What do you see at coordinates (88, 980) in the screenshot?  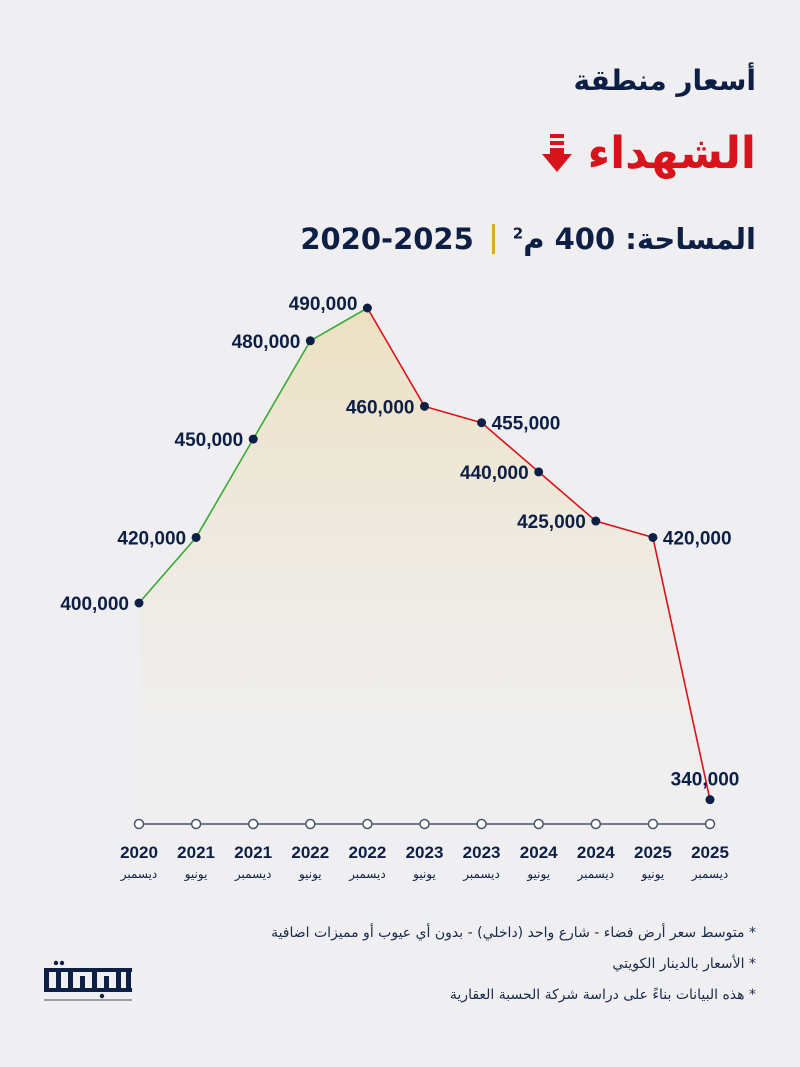 I see `alhasba-logo` at bounding box center [88, 980].